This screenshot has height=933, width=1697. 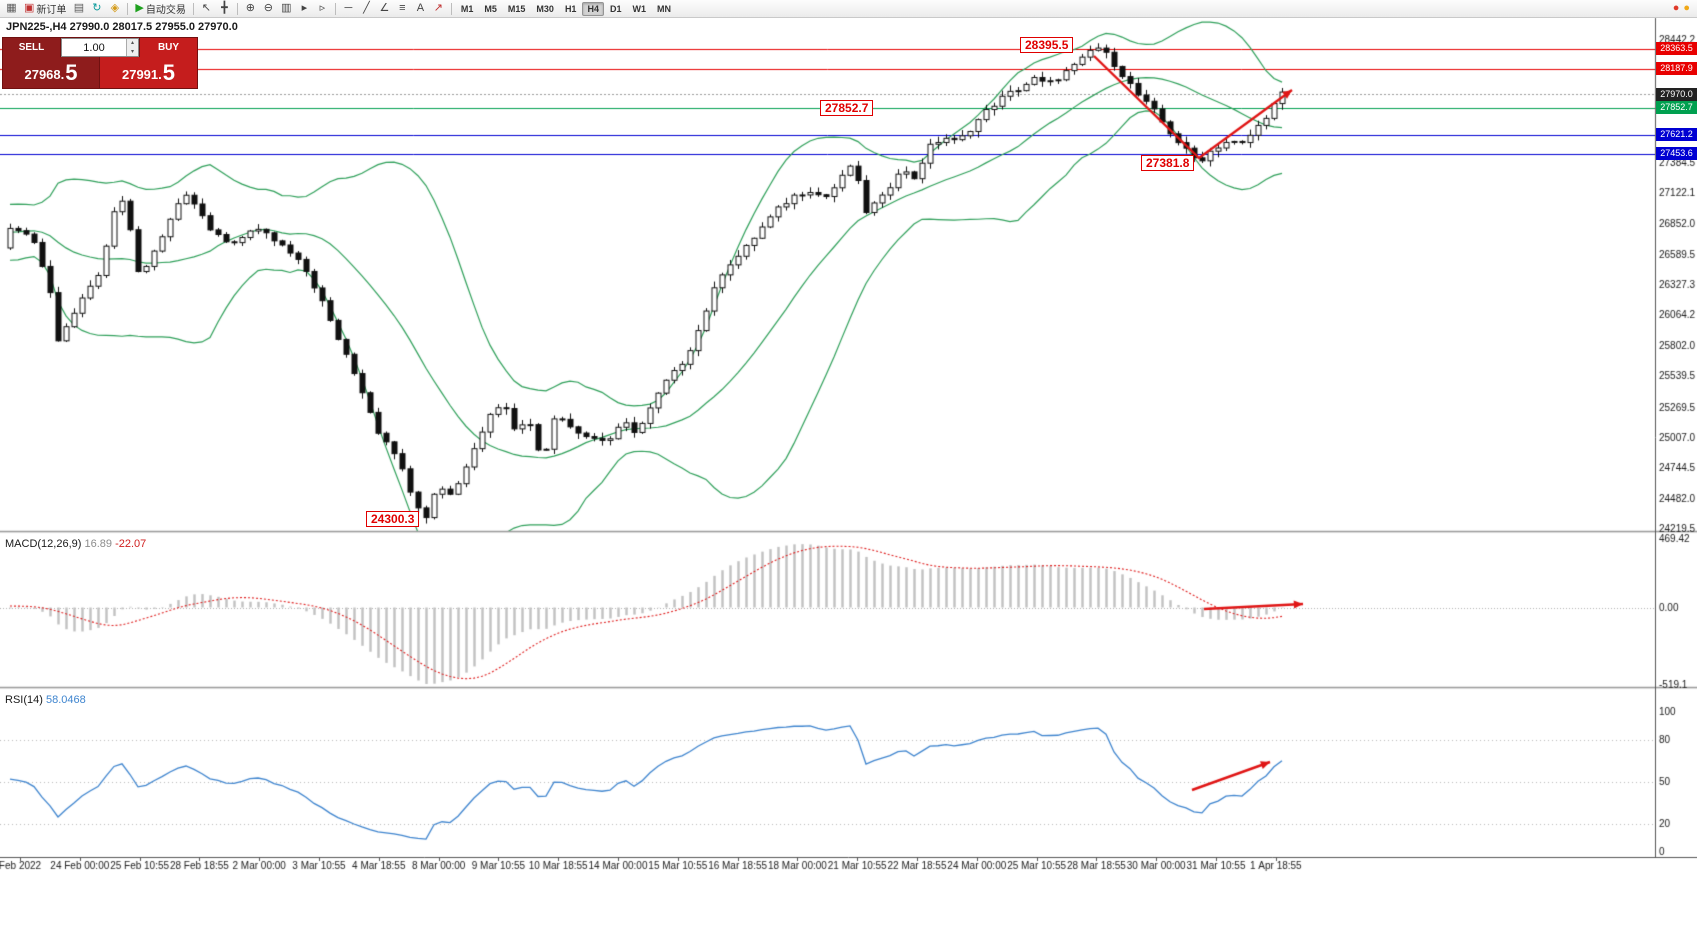 I want to click on crosshair-icon: ╋, so click(x=224, y=8).